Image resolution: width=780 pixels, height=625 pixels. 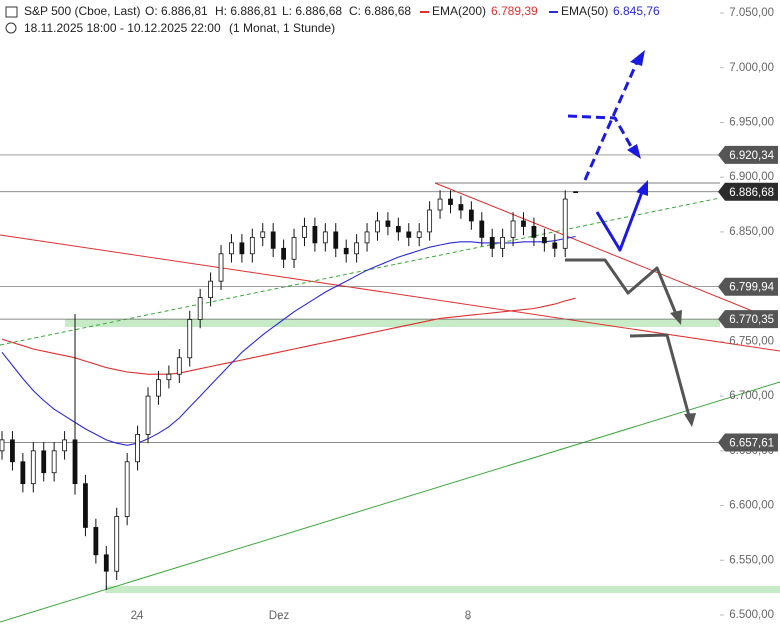 What do you see at coordinates (751, 320) in the screenshot?
I see `level-label: 6.770,35` at bounding box center [751, 320].